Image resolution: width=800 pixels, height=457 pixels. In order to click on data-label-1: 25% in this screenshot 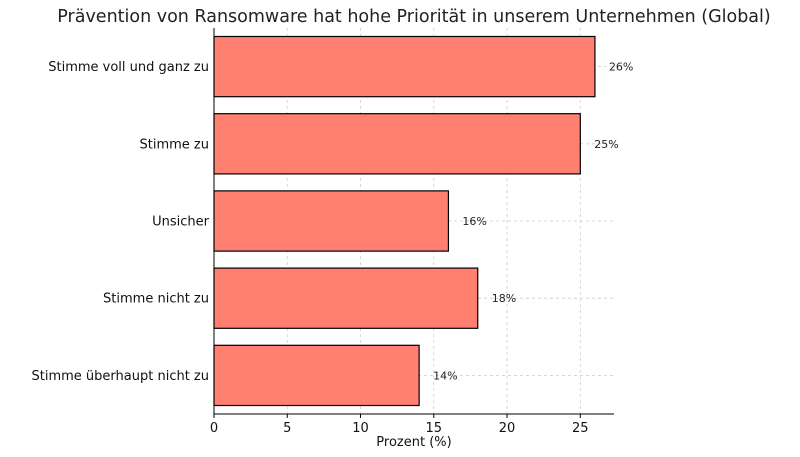, I will do `click(606, 144)`.